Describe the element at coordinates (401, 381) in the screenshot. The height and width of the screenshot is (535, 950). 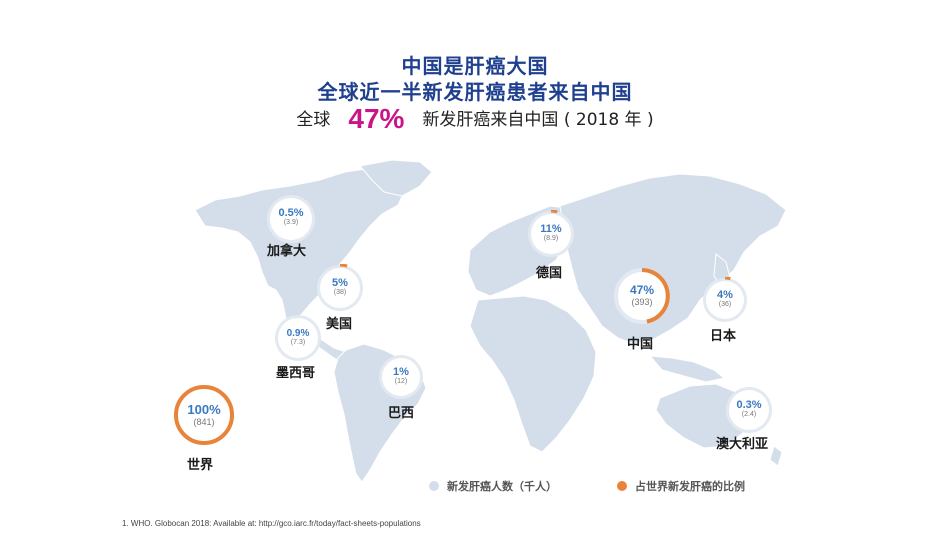
I see `brazil-count: (12)` at that location.